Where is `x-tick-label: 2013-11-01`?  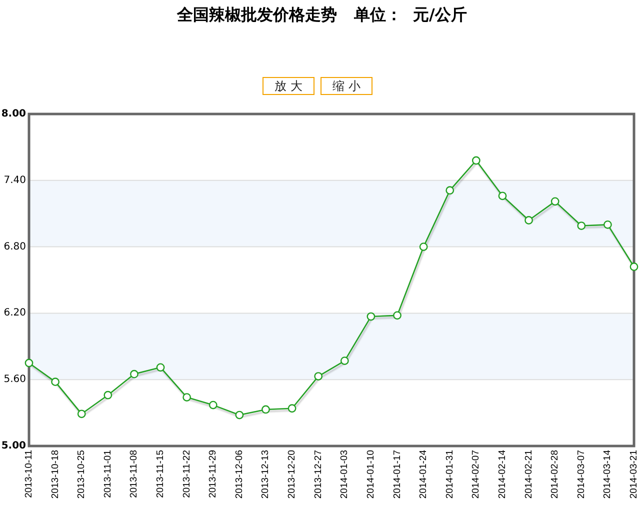 x-tick-label: 2013-11-01 is located at coordinates (108, 474).